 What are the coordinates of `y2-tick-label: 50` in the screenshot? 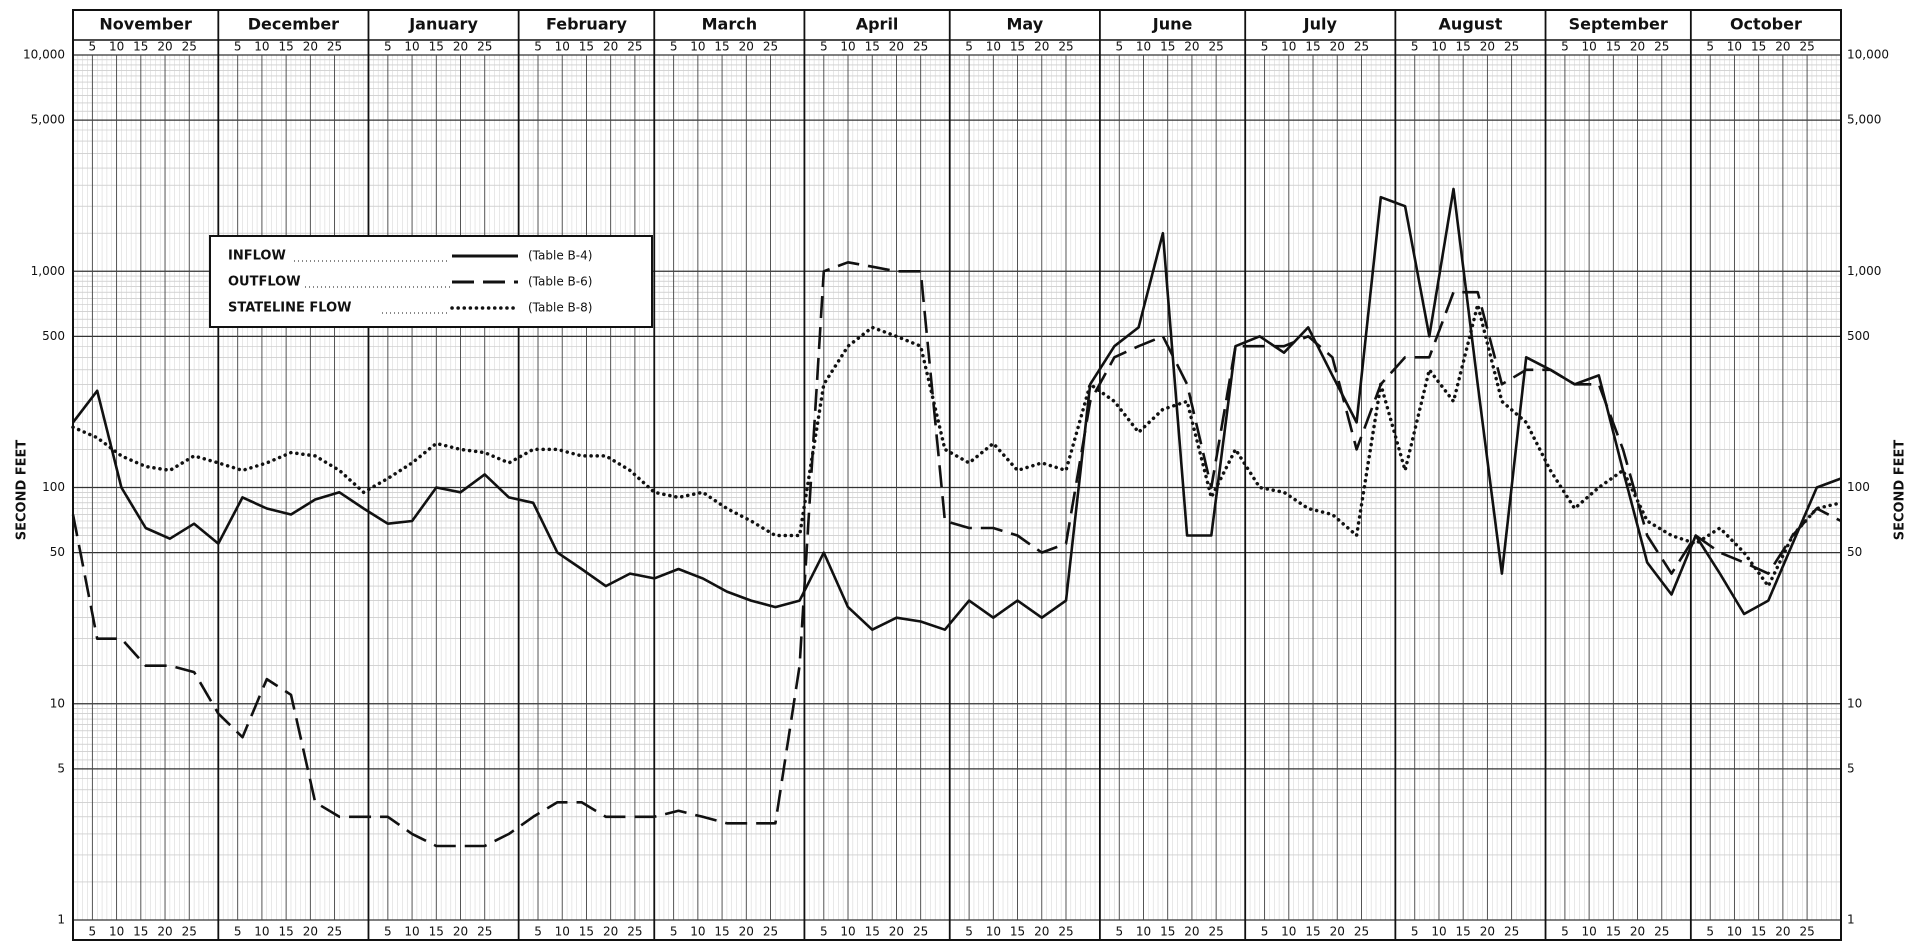 It's located at (1854, 552).